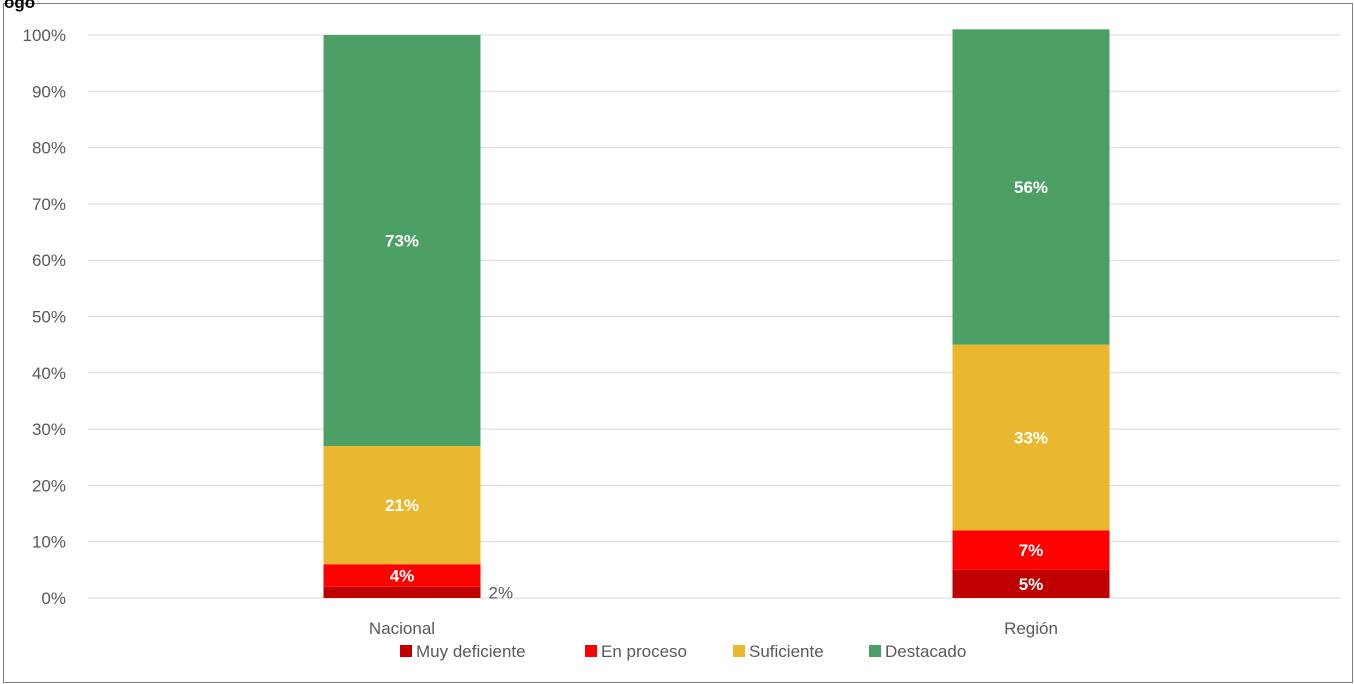 This screenshot has width=1354, height=684. I want to click on y-tick-label: 20%, so click(49, 485).